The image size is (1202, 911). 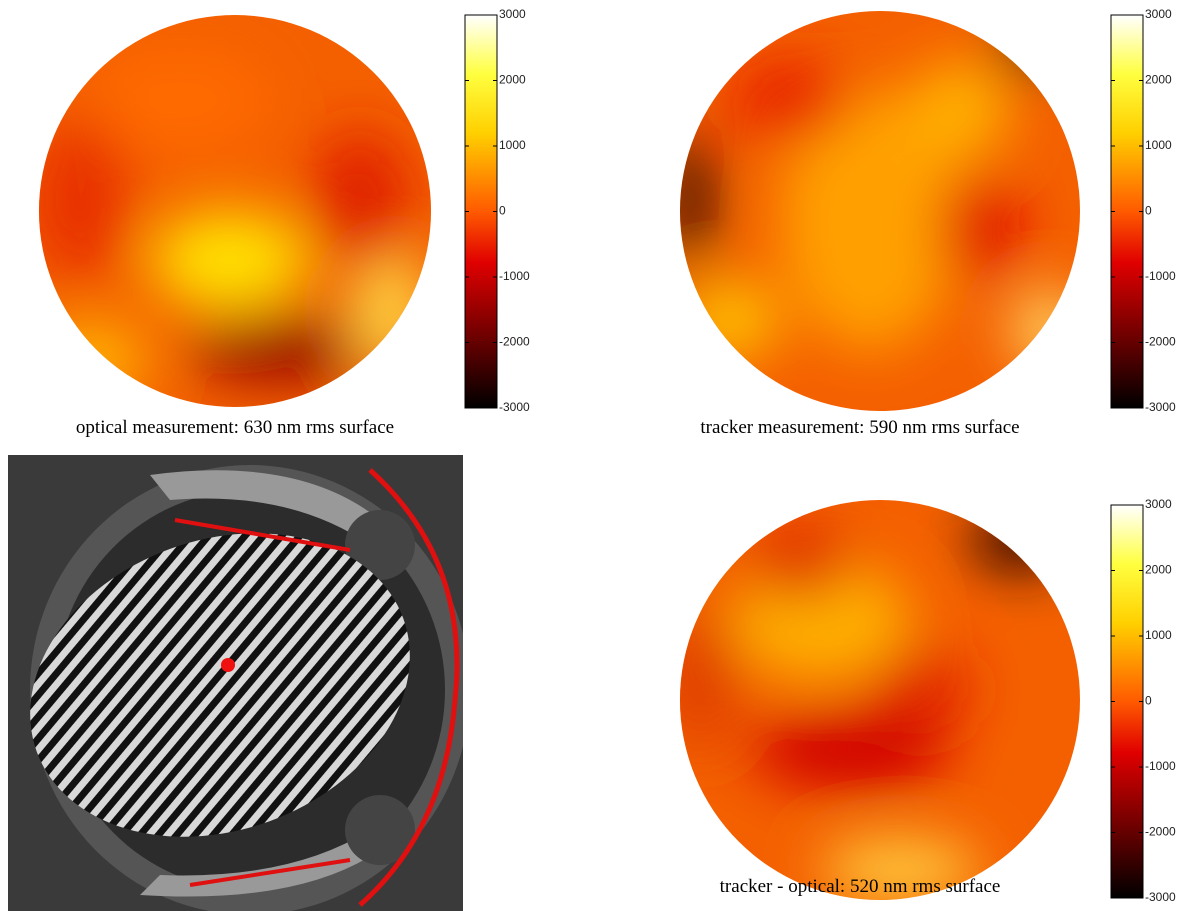 I want to click on caption: tracker measurement: 590 nm rms surface, so click(x=859, y=427).